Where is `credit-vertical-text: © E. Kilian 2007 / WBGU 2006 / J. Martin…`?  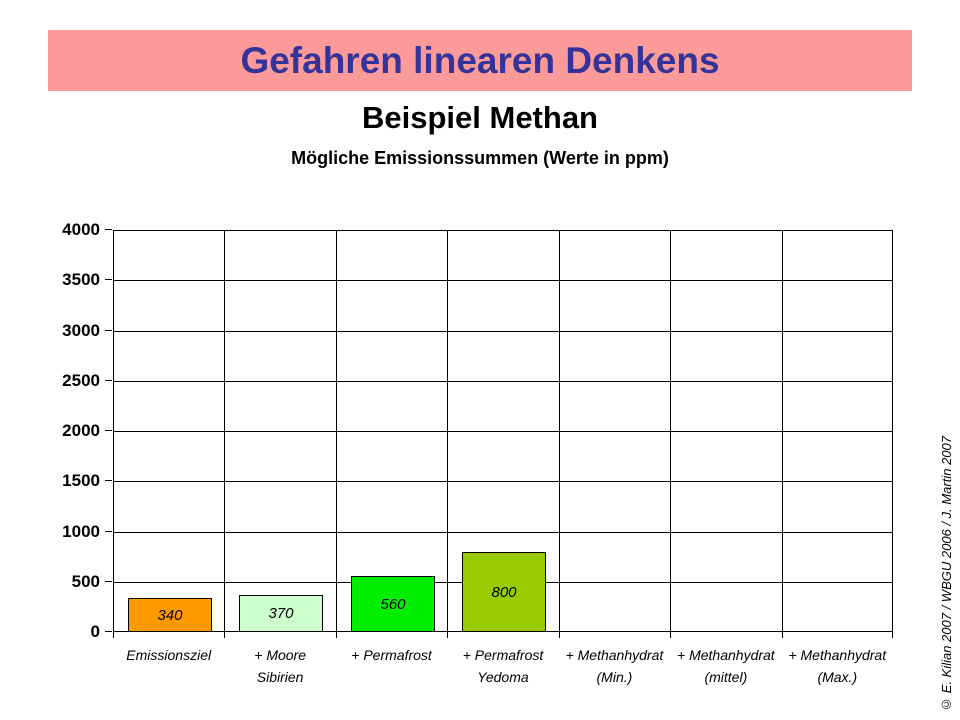 credit-vertical-text: © E. Kilian 2007 / WBGU 2006 / J. Martin… is located at coordinates (946, 574).